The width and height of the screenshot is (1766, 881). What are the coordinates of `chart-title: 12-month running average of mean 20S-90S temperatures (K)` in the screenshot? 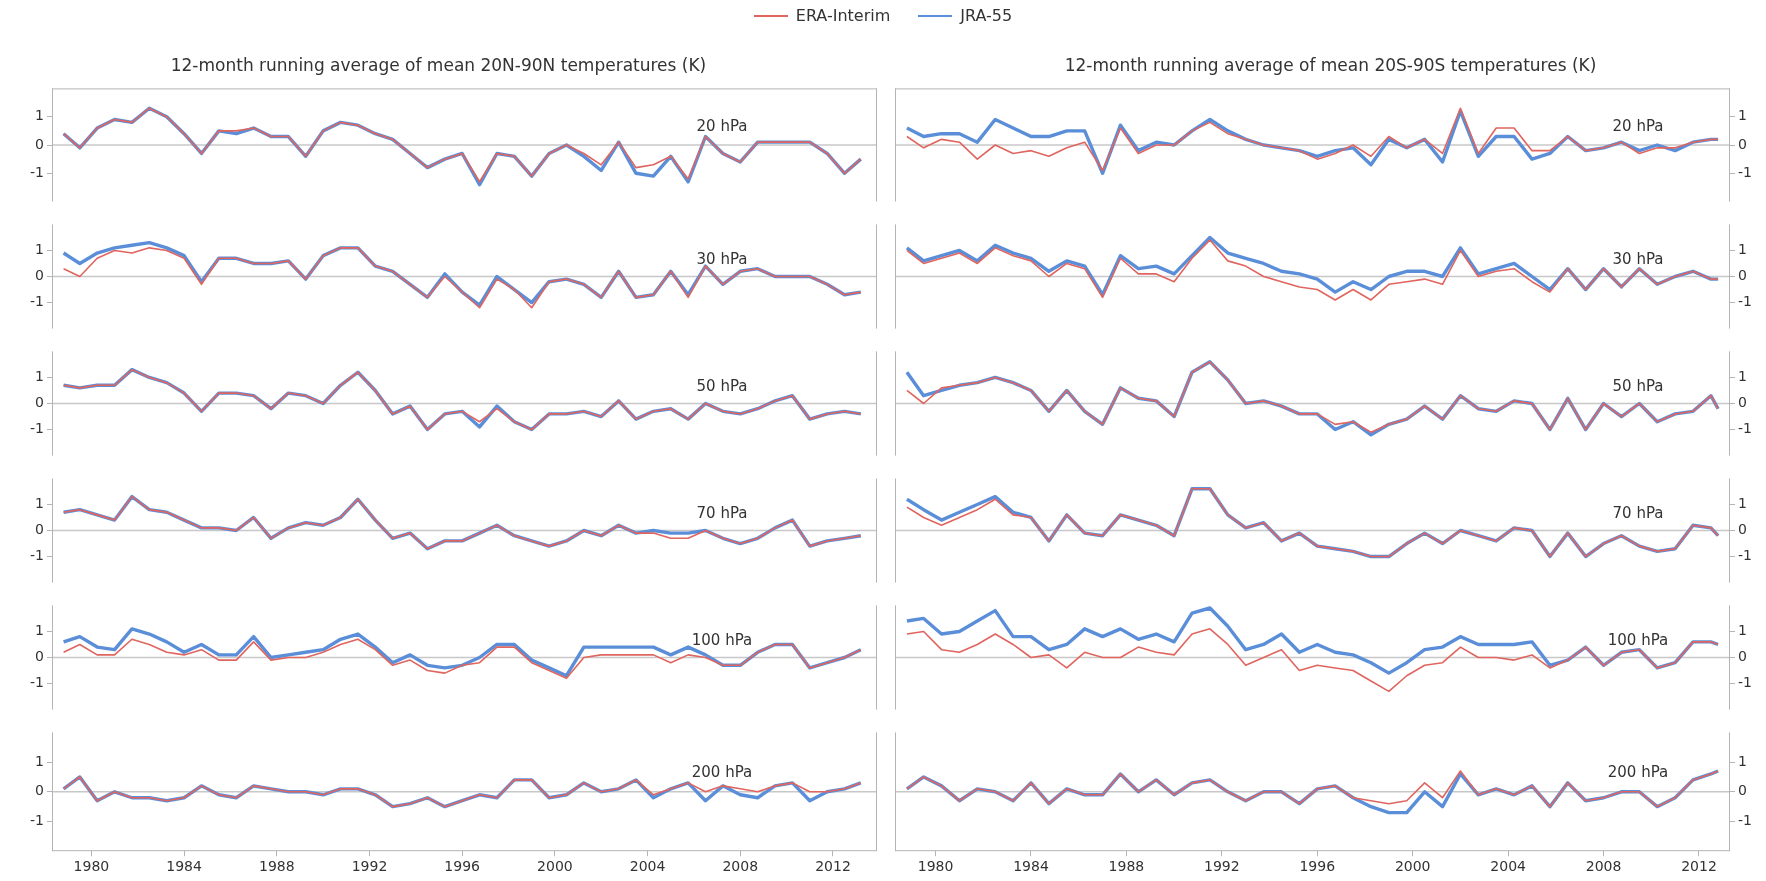 It's located at (1330, 64).